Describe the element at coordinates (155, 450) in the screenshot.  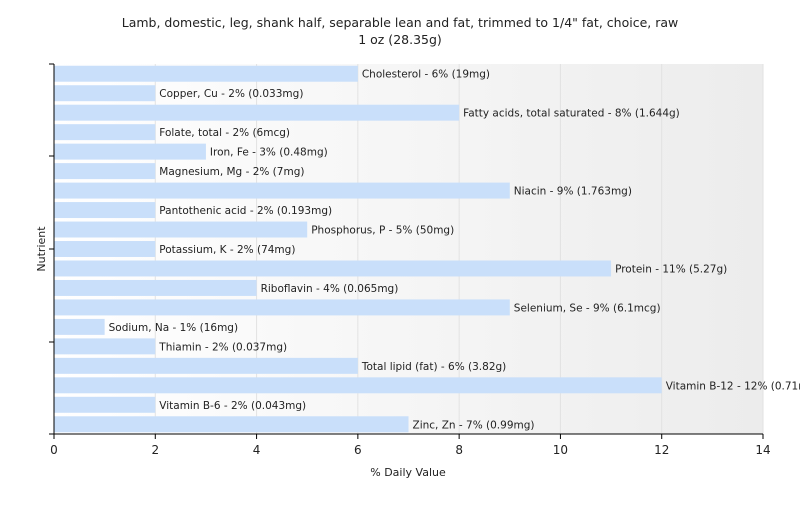
I see `x-tick-label: 2` at that location.